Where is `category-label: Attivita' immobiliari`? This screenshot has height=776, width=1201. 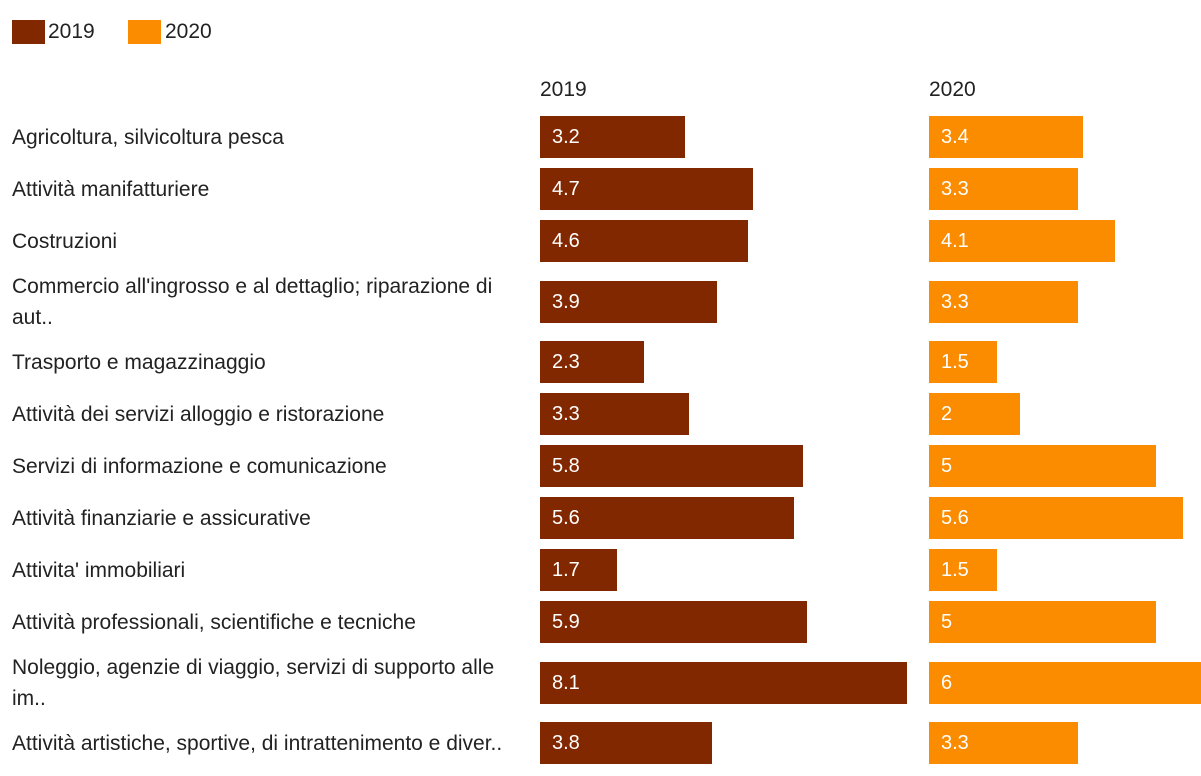 category-label: Attivita' immobiliari is located at coordinates (99, 570).